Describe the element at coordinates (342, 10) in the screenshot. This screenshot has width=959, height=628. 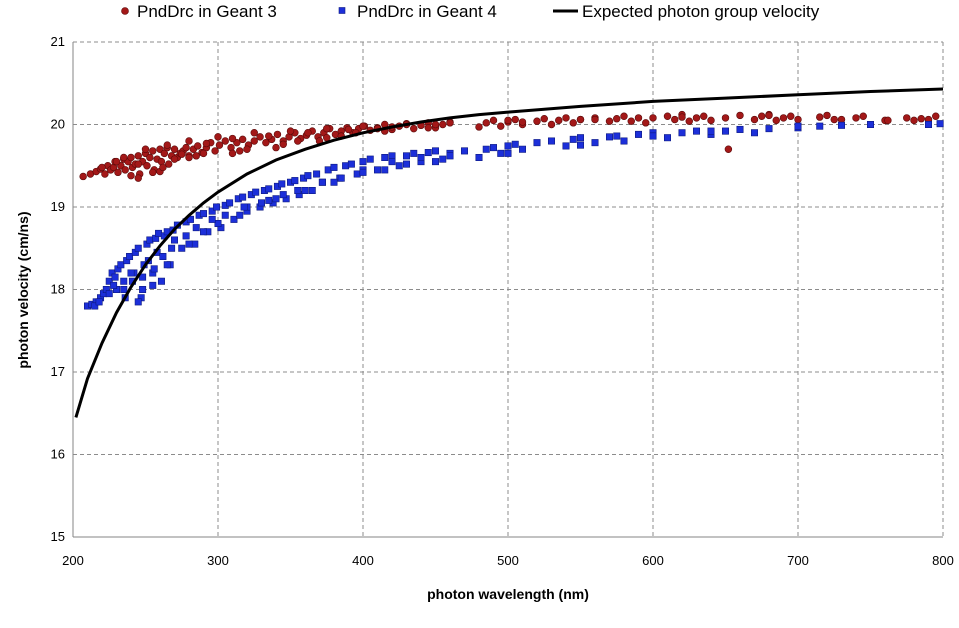
I see `legend-marker-geant4` at that location.